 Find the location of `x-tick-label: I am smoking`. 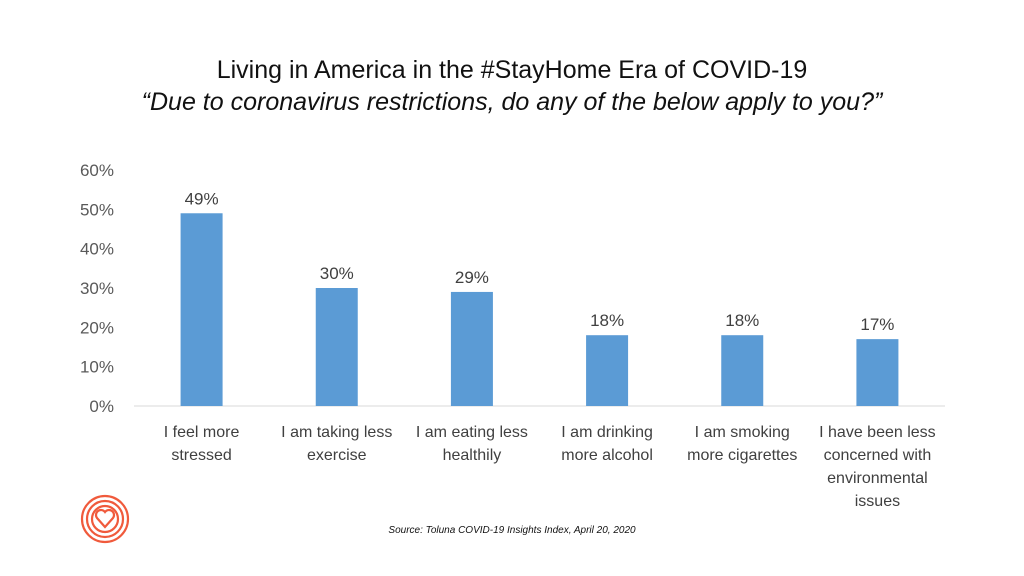

x-tick-label: I am smoking is located at coordinates (742, 432).